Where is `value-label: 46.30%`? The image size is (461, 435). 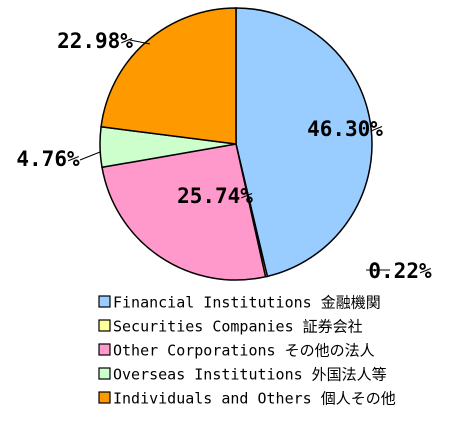
value-label: 46.30% is located at coordinates (345, 129).